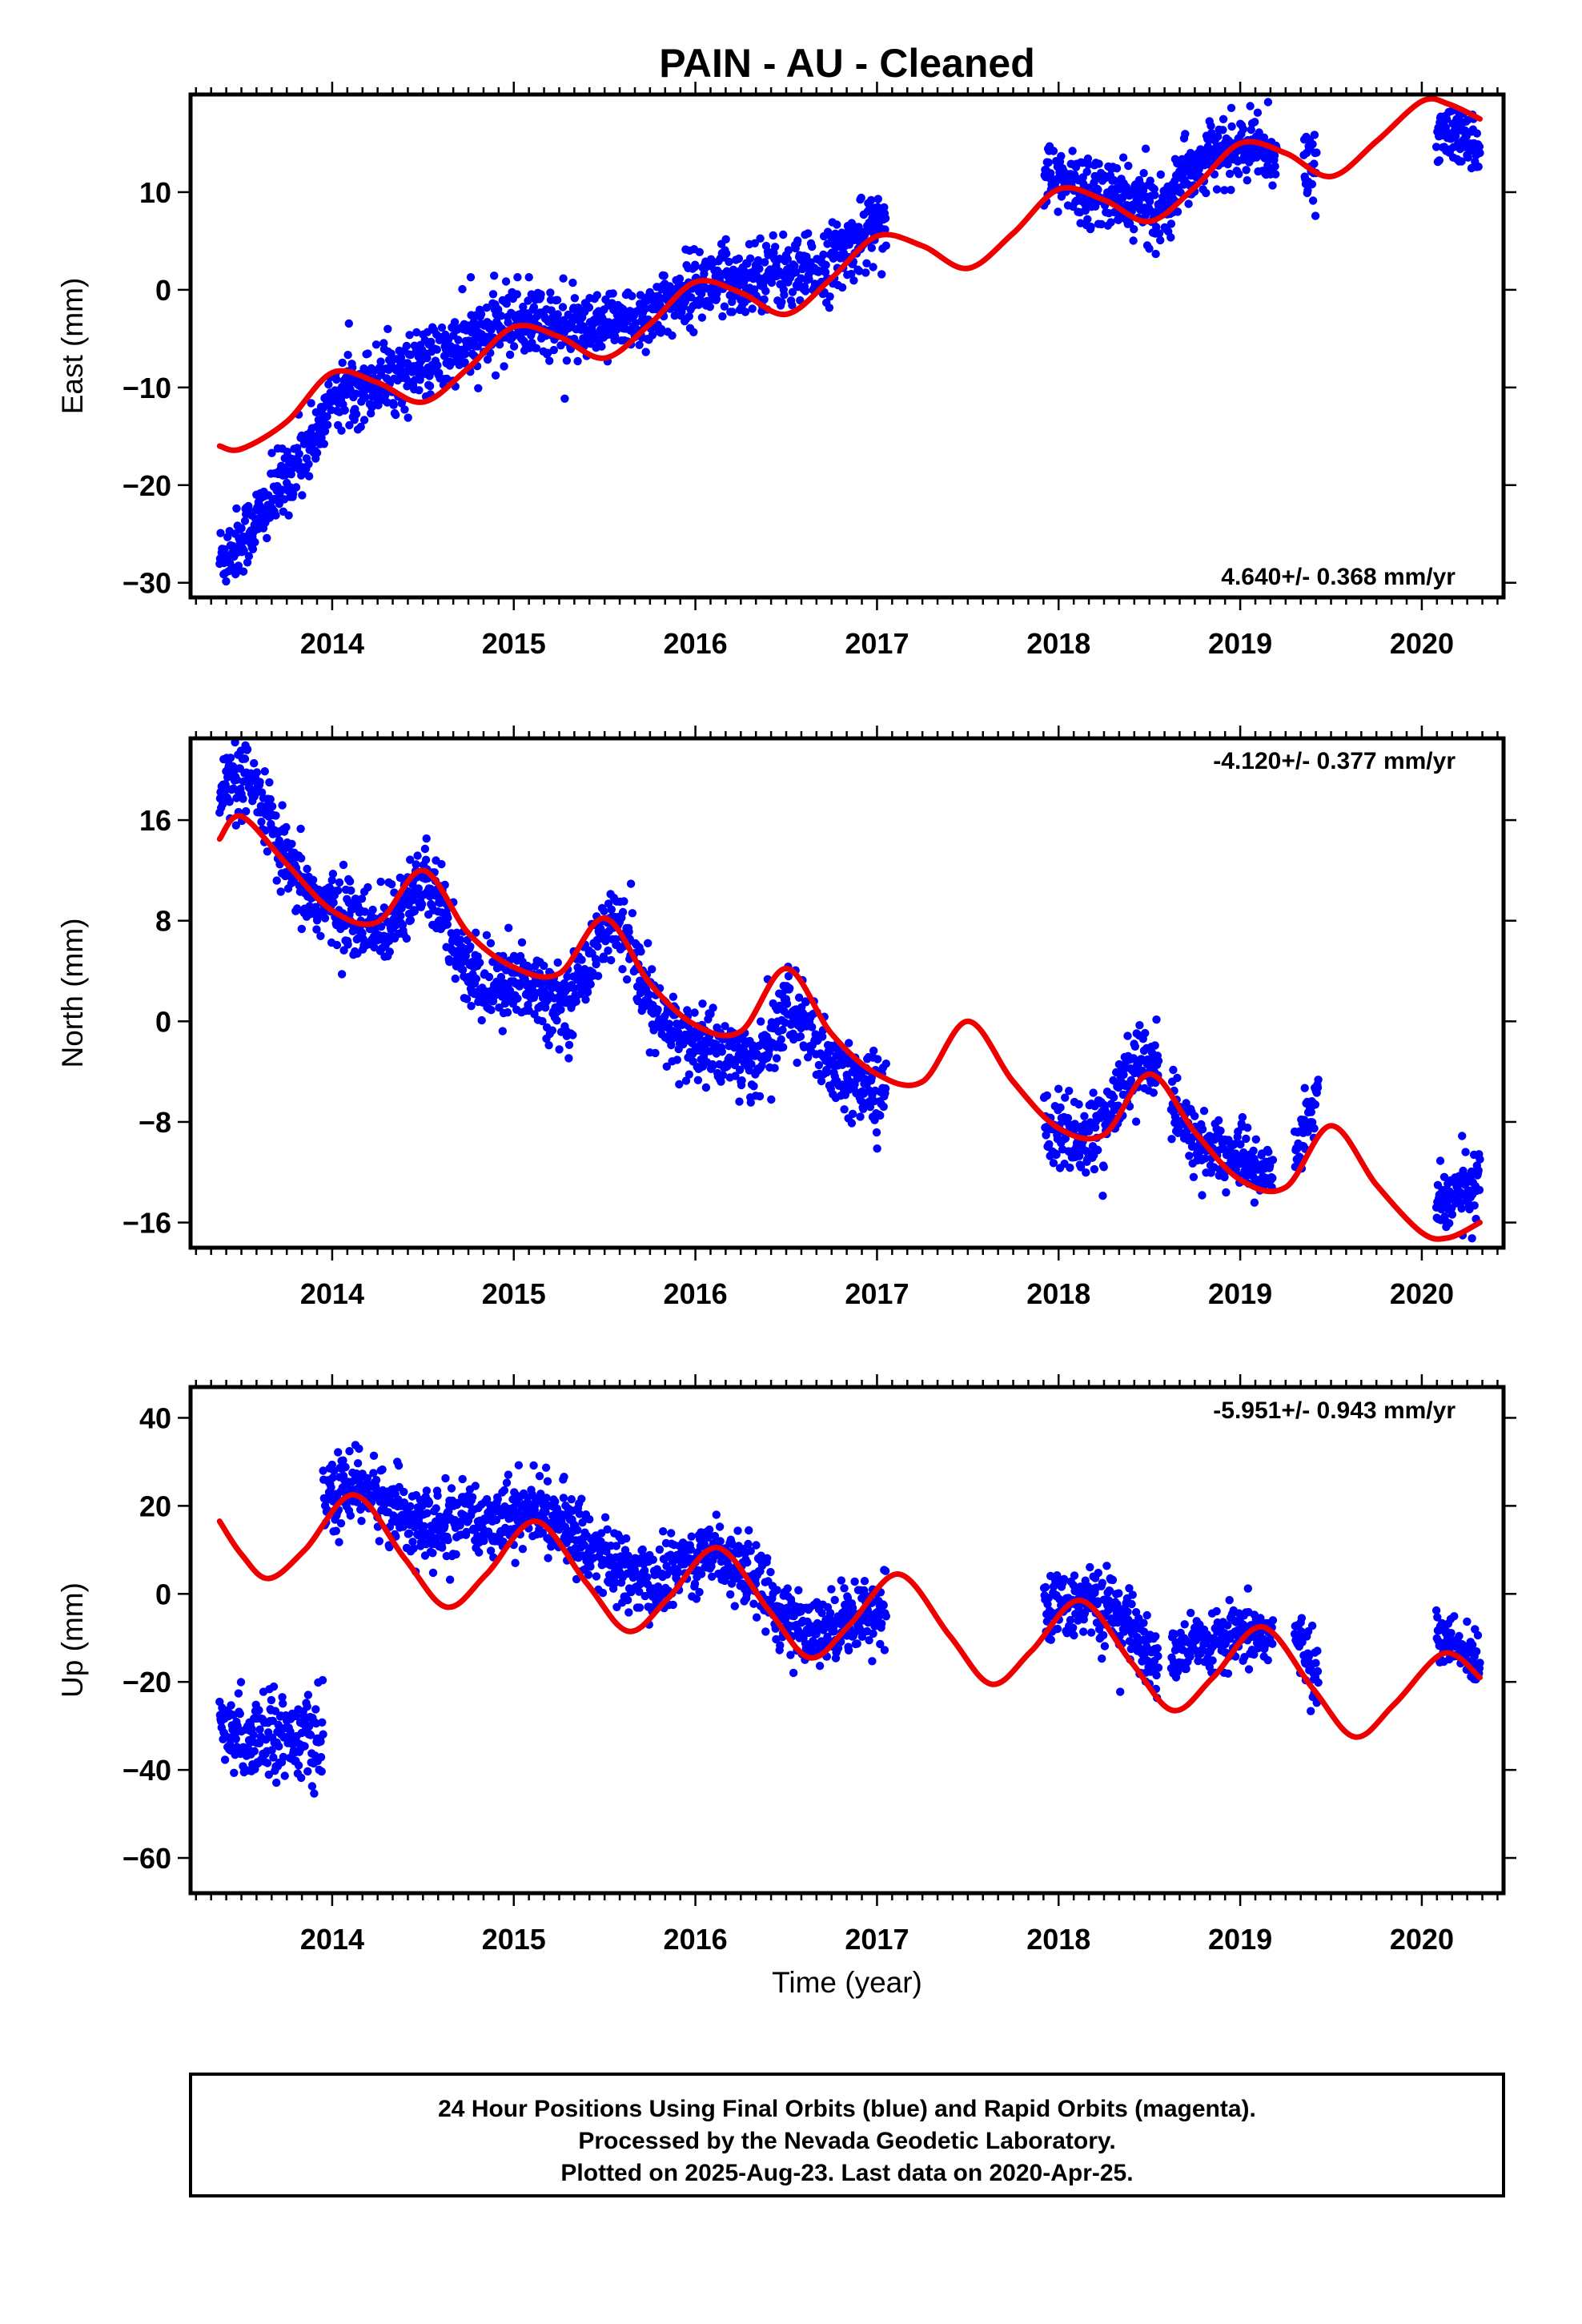 The height and width of the screenshot is (2324, 1582). What do you see at coordinates (72, 993) in the screenshot?
I see `north-y-axis-label: North (mm)` at bounding box center [72, 993].